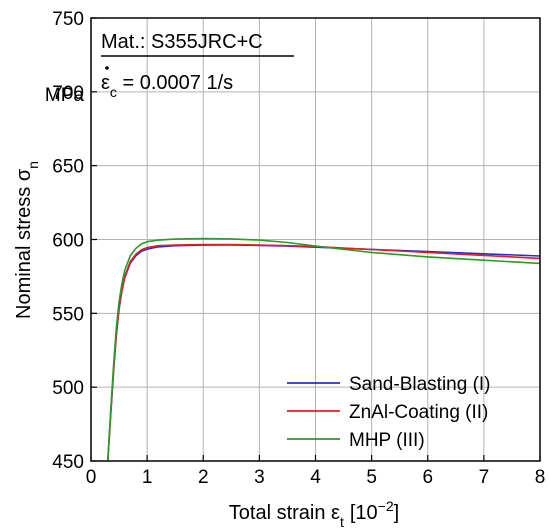 This screenshot has height=531, width=550. What do you see at coordinates (68, 19) in the screenshot?
I see `y-tick-label: 750` at bounding box center [68, 19].